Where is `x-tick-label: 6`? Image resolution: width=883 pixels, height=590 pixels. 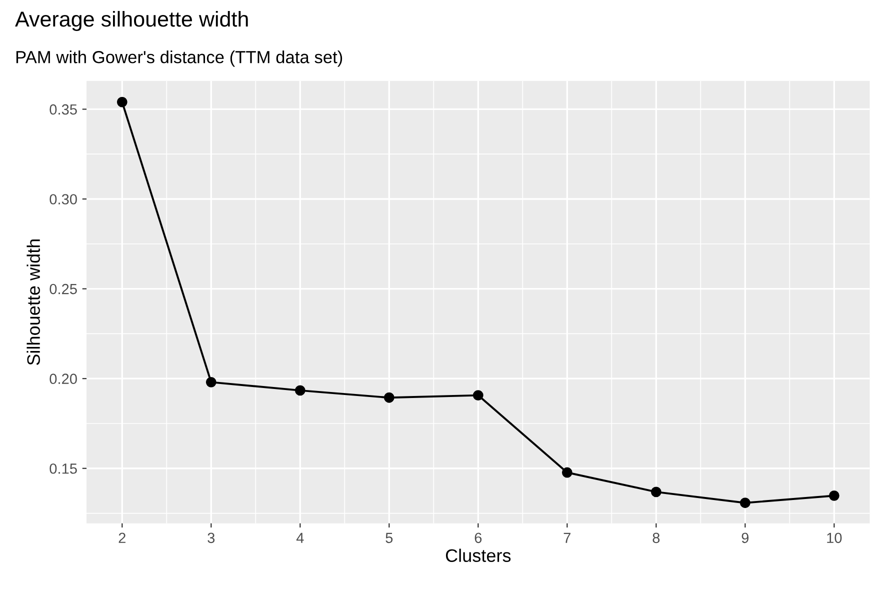
x-tick-label: 6 is located at coordinates (478, 538).